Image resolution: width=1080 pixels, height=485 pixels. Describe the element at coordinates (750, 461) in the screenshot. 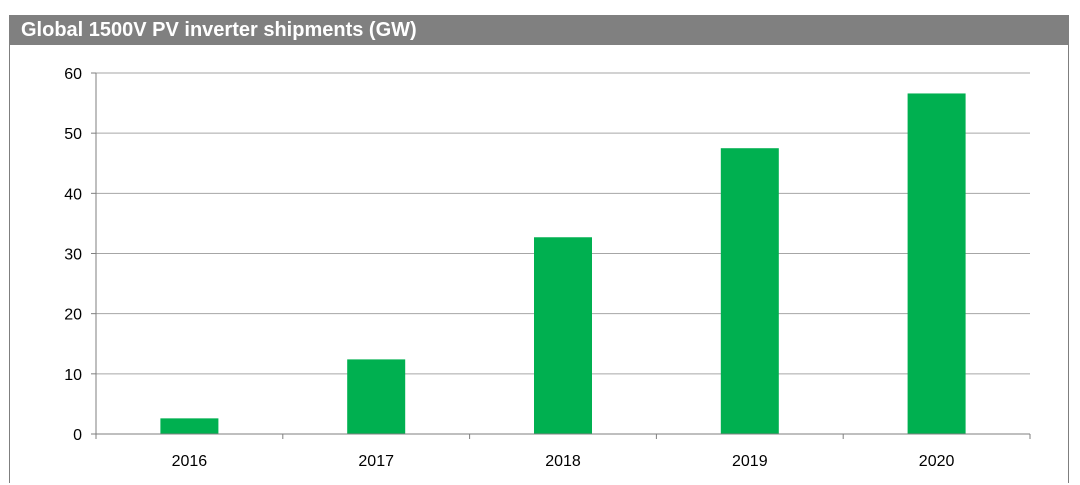

I see `x-tick-label: 2019` at that location.